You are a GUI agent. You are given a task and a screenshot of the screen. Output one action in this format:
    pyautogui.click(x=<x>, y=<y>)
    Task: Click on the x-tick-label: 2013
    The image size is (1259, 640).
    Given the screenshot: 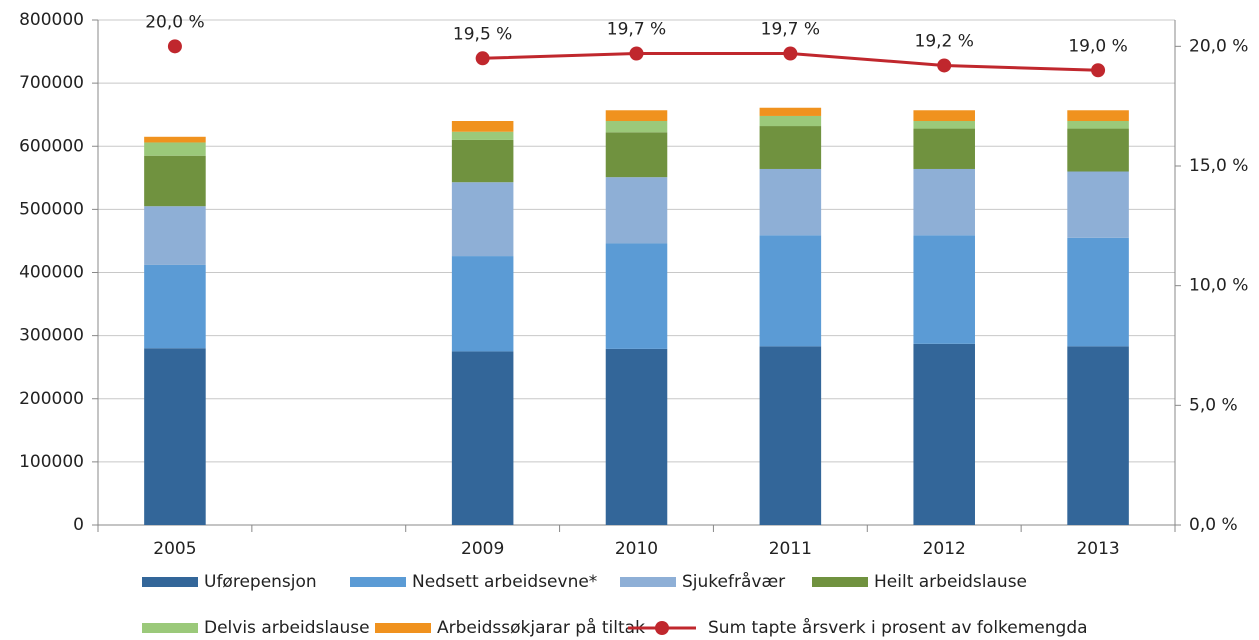 What is the action you would take?
    pyautogui.click(x=1097, y=549)
    